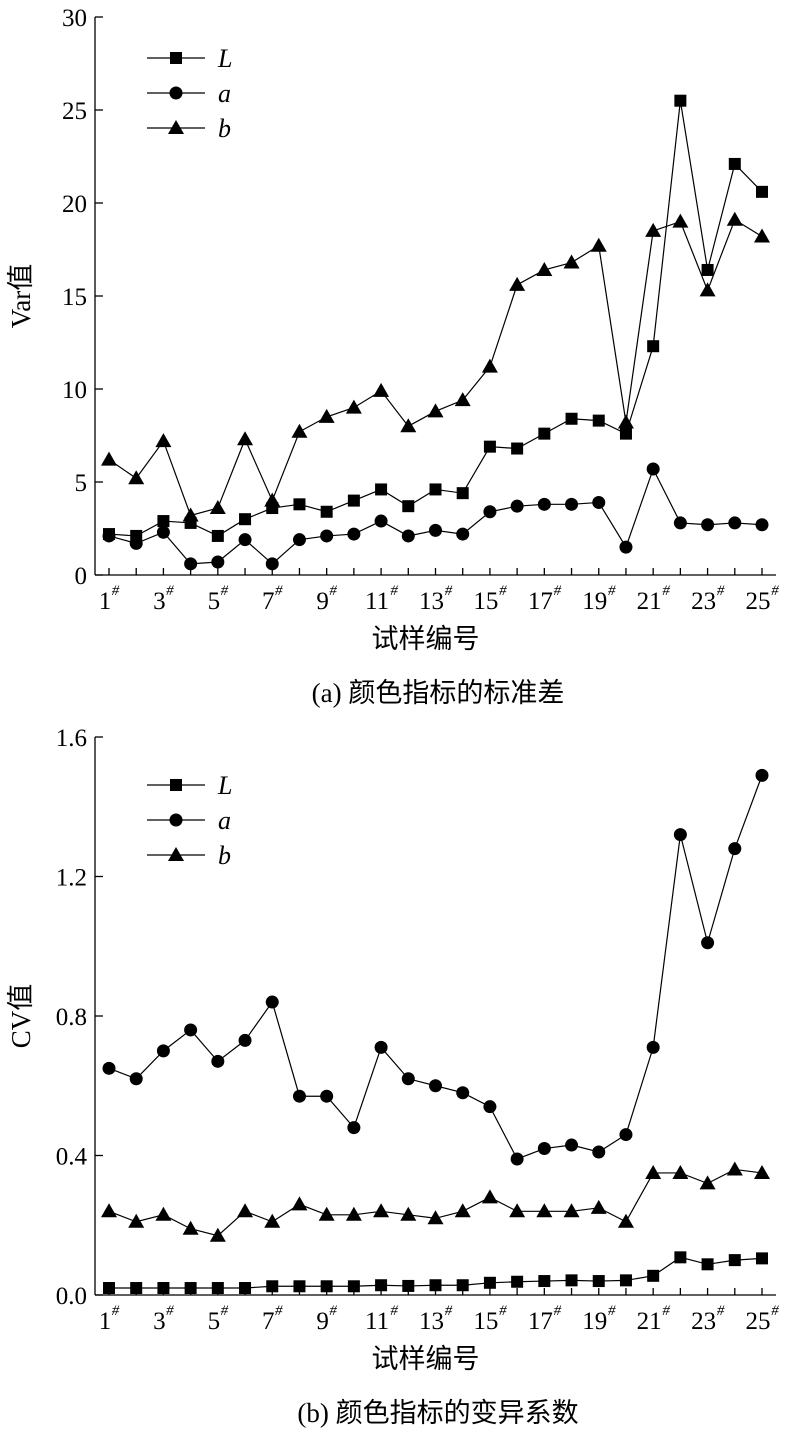 Image resolution: width=800 pixels, height=1437 pixels. I want to click on series-line-b, so click(435, 1202).